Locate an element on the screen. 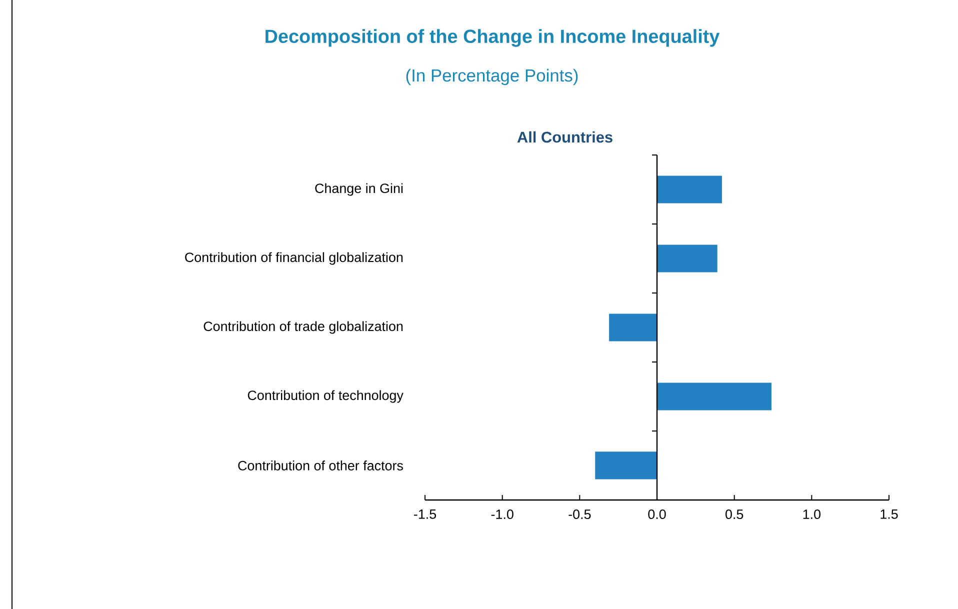  y-tick-label: Contribution of trade globalization is located at coordinates (303, 327).